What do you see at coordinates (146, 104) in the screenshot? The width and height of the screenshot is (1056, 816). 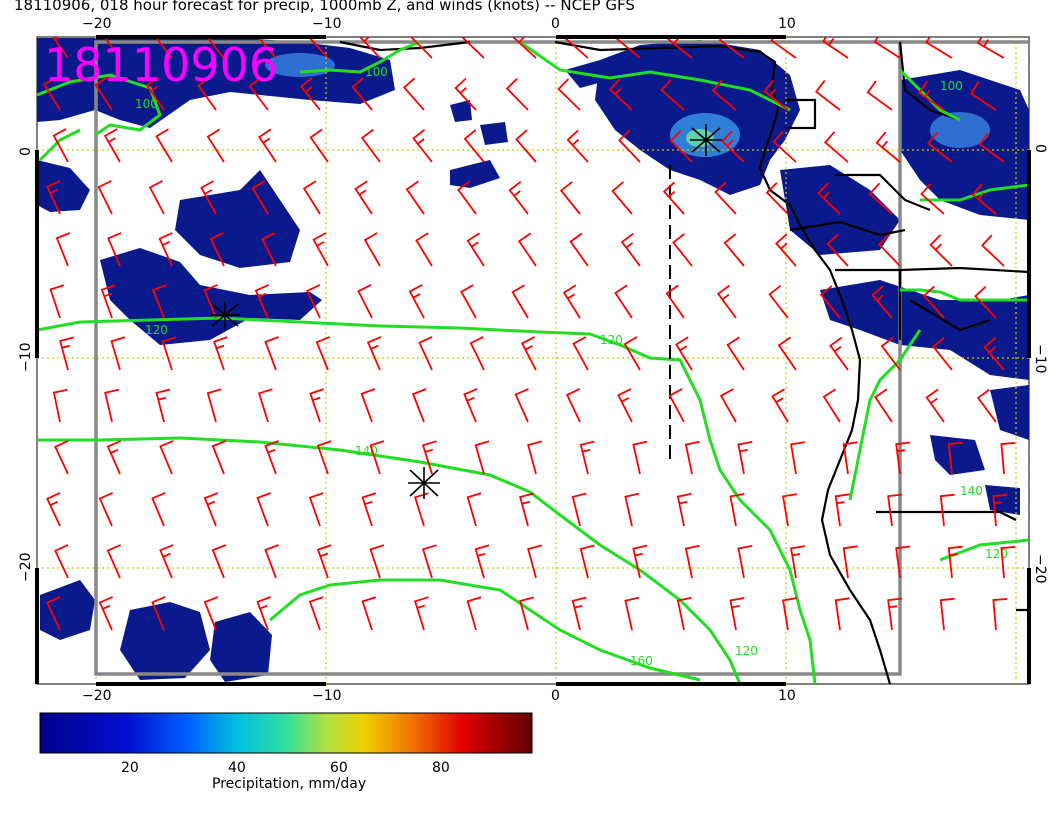 I see `contour-label: 100` at bounding box center [146, 104].